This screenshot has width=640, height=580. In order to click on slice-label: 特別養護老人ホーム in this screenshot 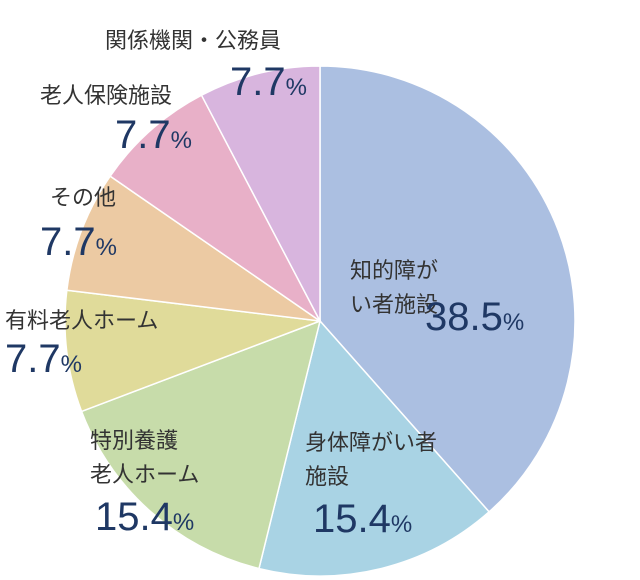, I will do `click(144, 458)`.